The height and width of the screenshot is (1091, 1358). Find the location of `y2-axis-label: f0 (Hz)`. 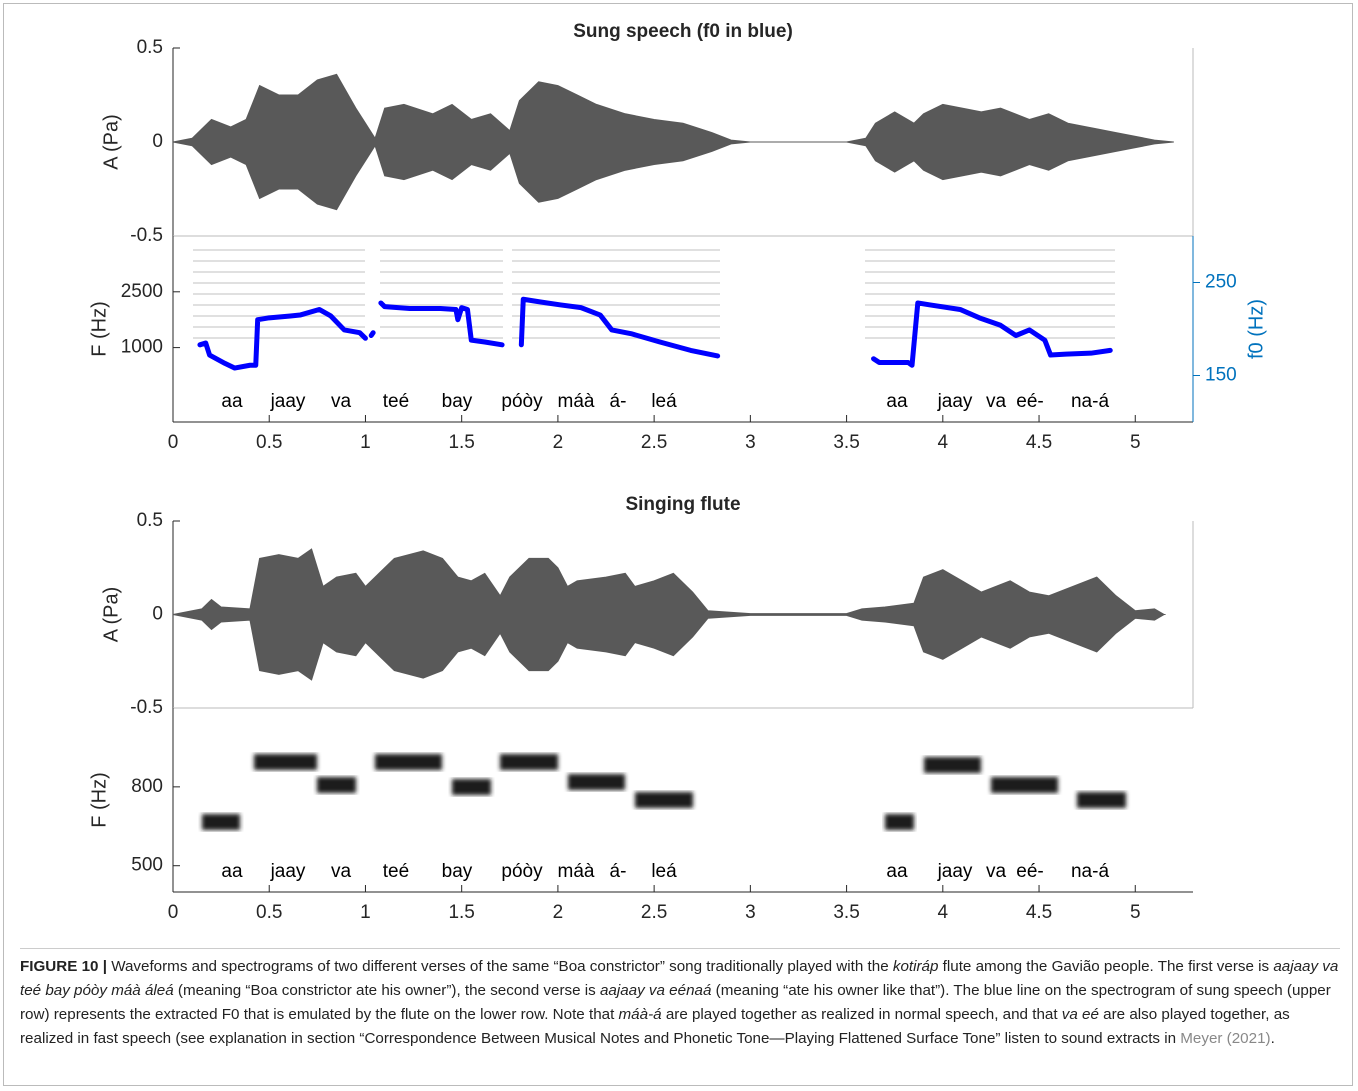

y2-axis-label: f0 (Hz) is located at coordinates (1256, 329).